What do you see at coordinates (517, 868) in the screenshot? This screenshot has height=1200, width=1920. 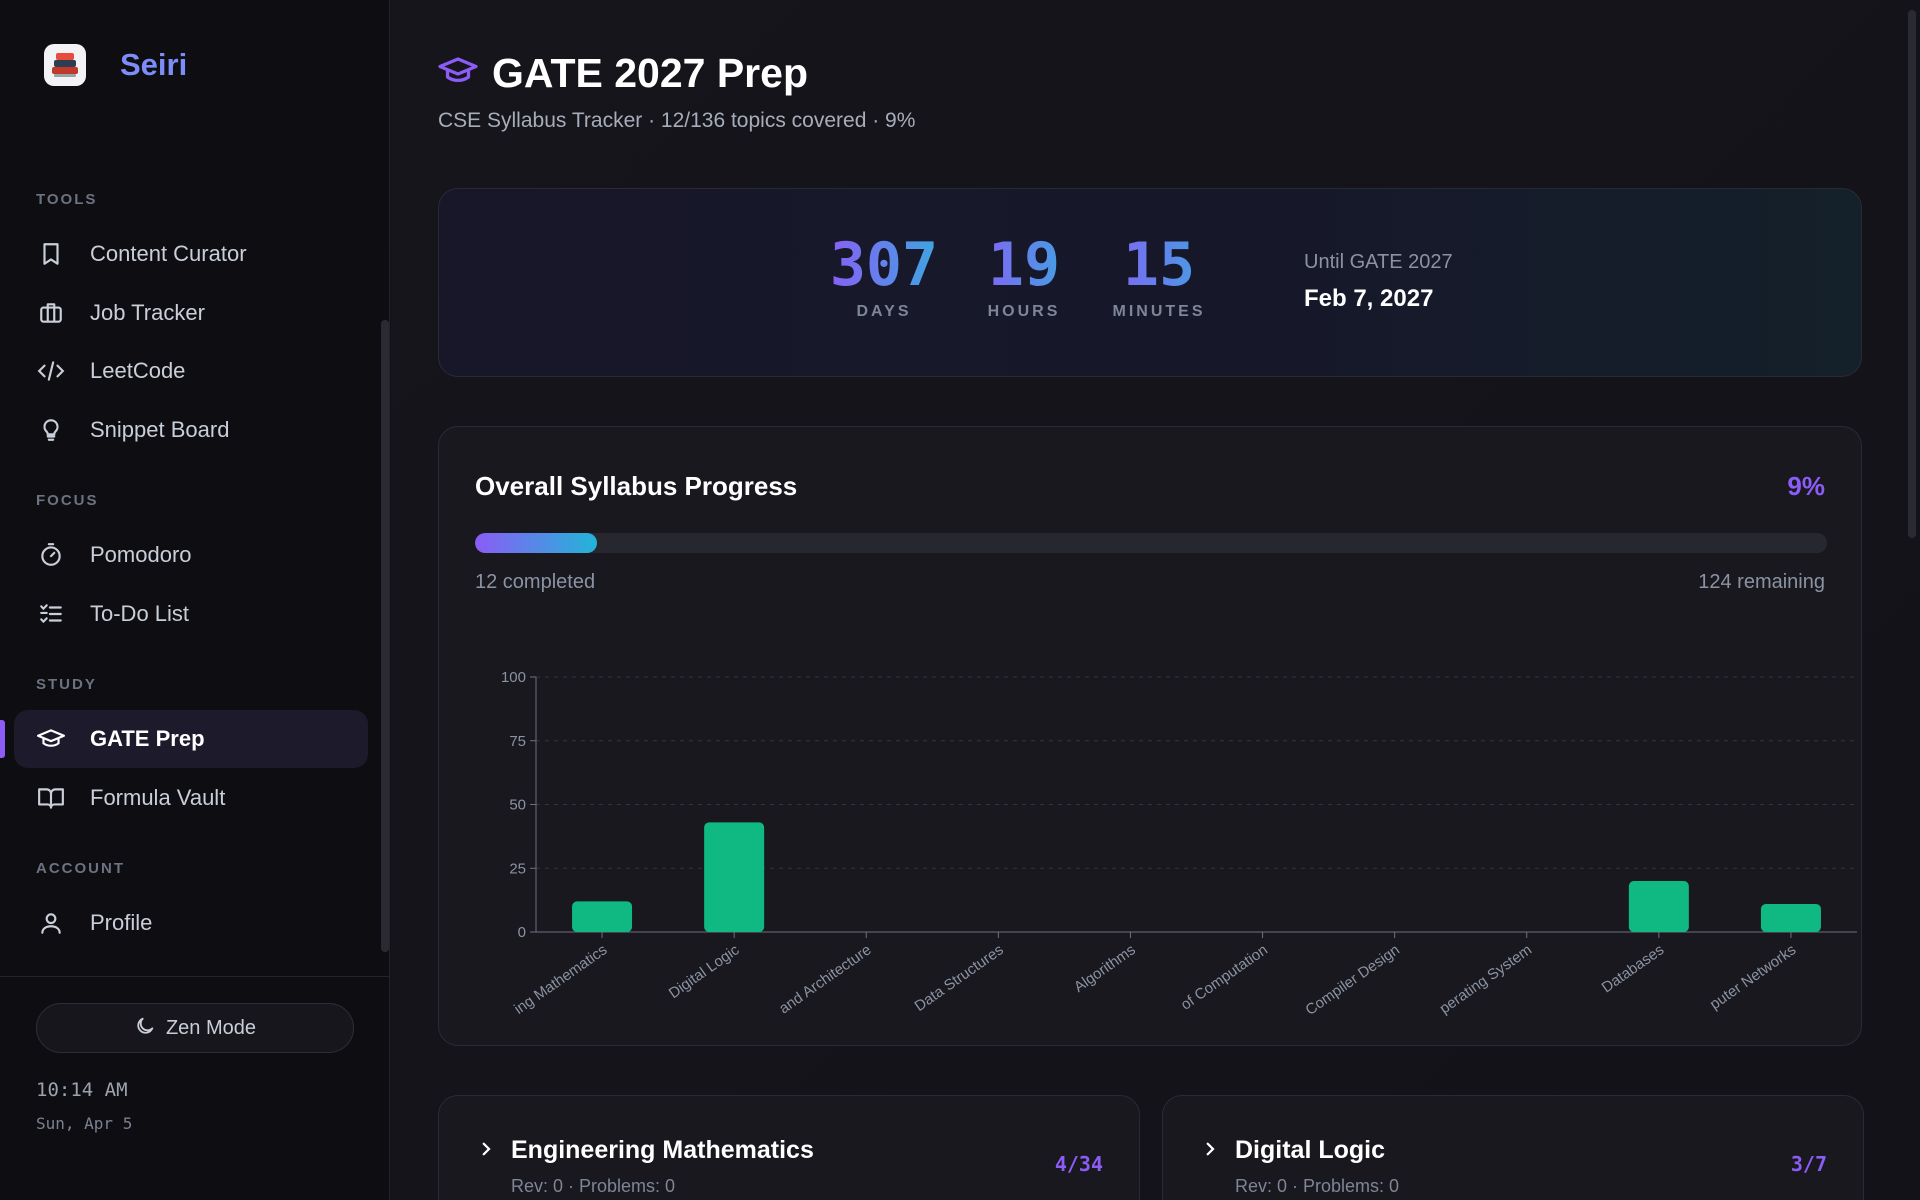 I see `y-tick-label: 25` at bounding box center [517, 868].